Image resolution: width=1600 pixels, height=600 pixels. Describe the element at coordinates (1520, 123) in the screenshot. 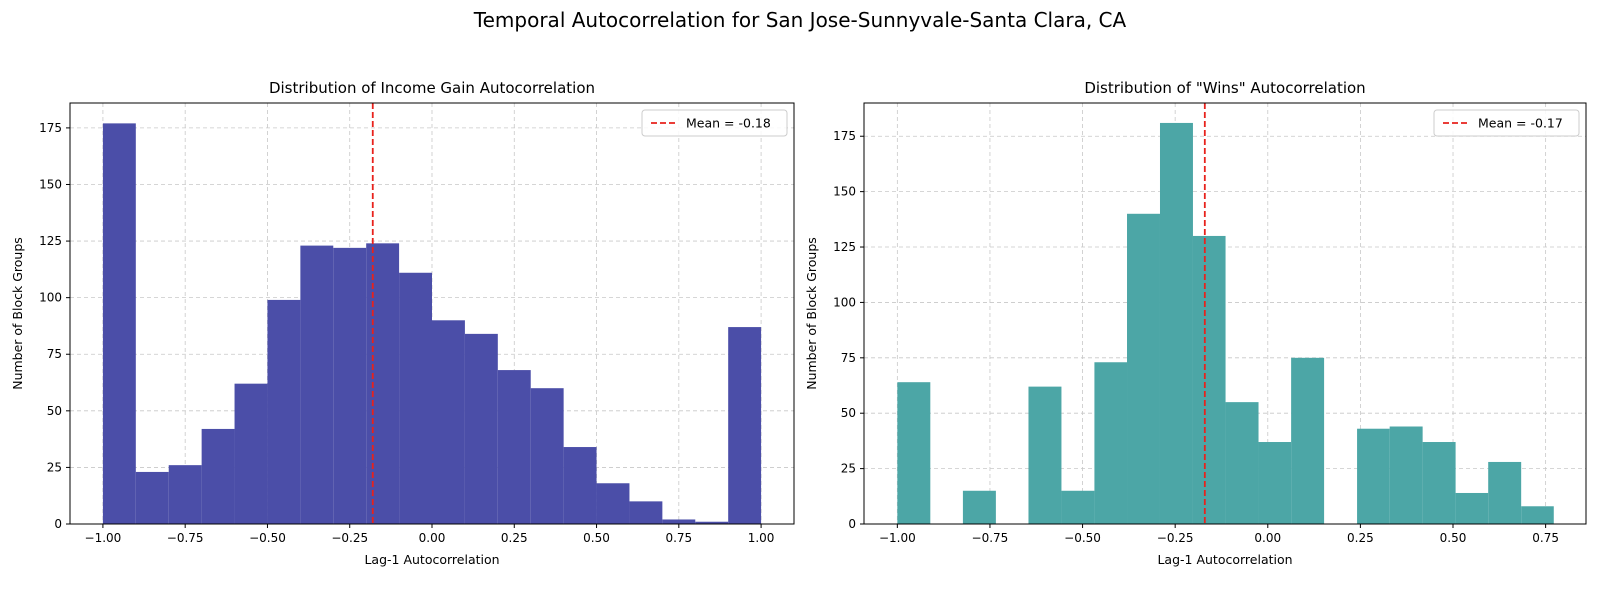

I see `legend-label: Mean = -0.17` at that location.